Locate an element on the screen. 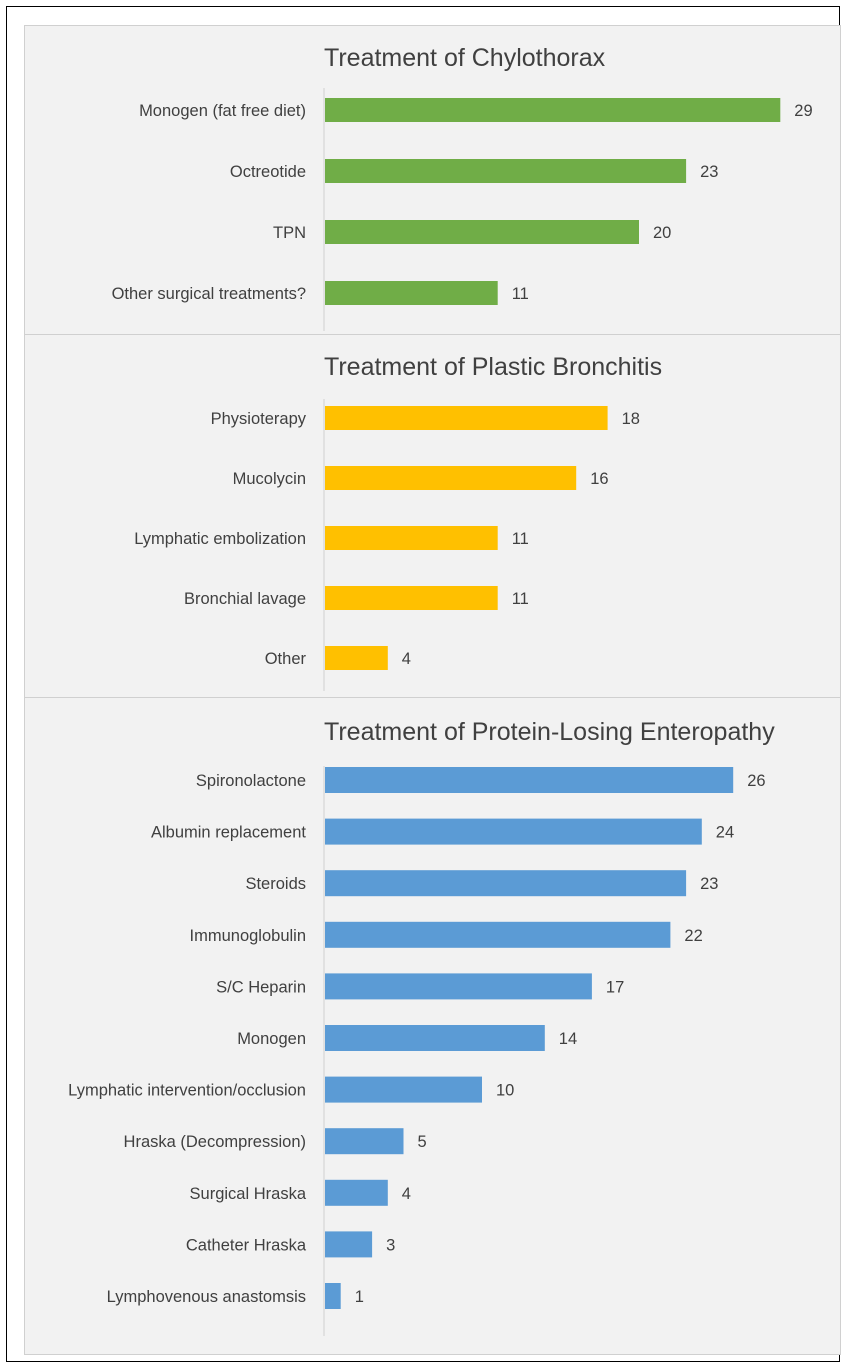 Image resolution: width=843 pixels, height=1365 pixels. chart-title: Treatment of Chylothorax is located at coordinates (465, 58).